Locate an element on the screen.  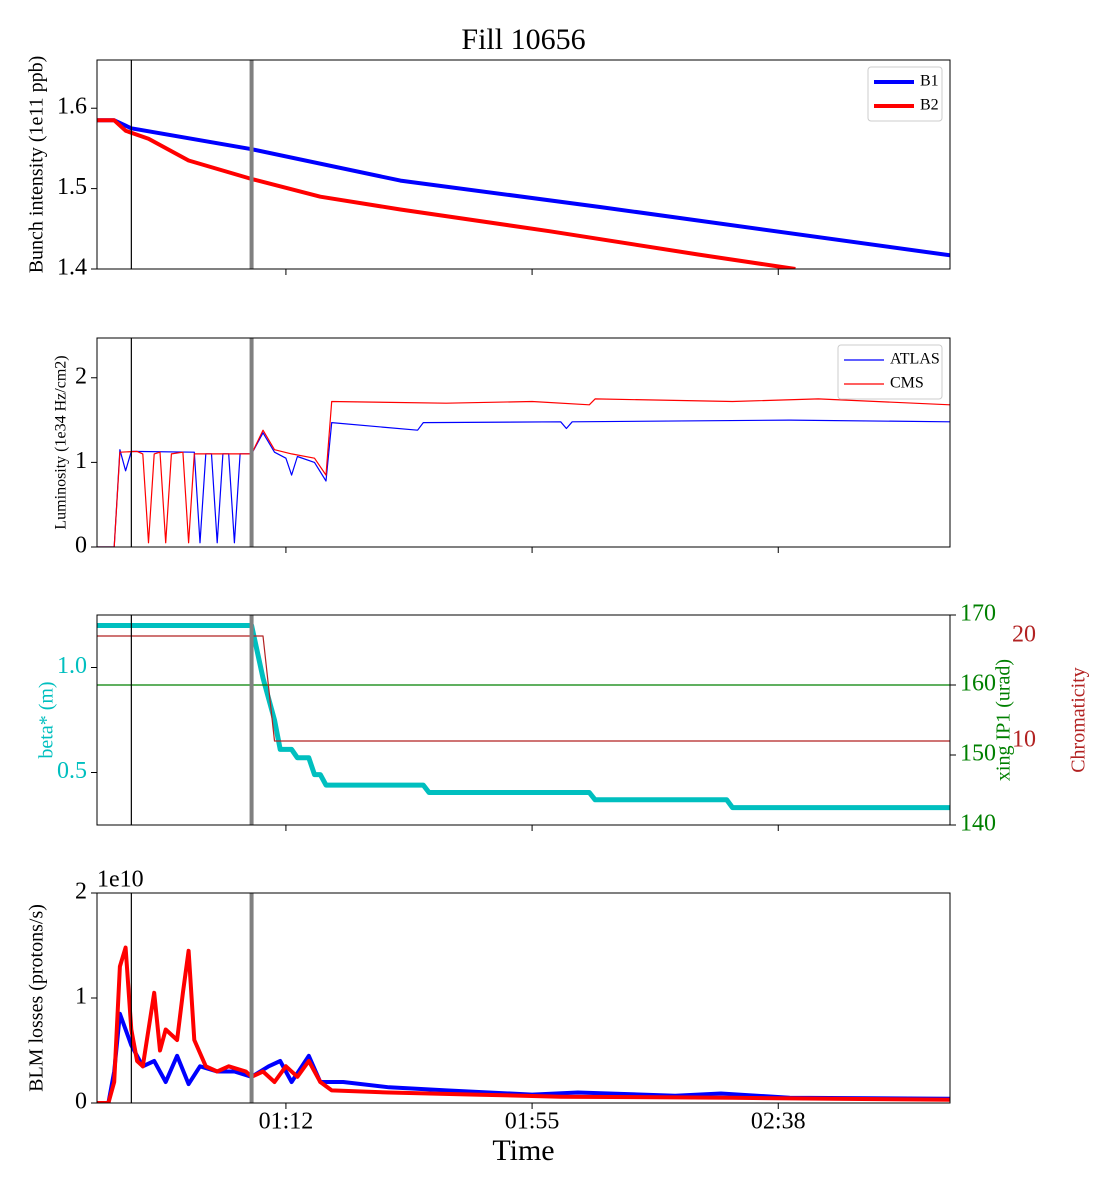
legend-label: B1 is located at coordinates (929, 81).